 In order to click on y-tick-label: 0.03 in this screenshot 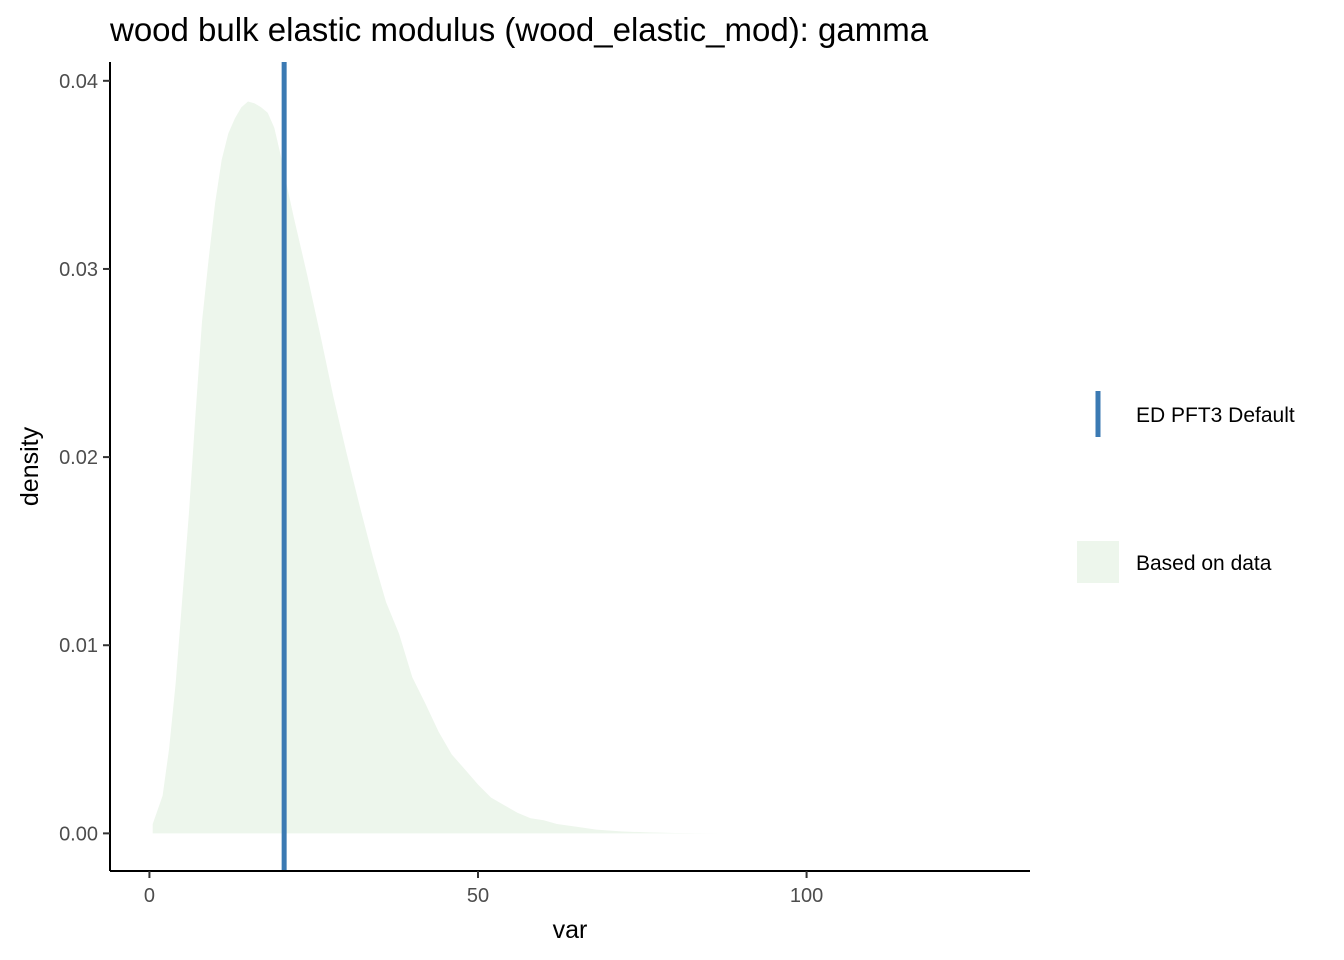, I will do `click(78, 270)`.